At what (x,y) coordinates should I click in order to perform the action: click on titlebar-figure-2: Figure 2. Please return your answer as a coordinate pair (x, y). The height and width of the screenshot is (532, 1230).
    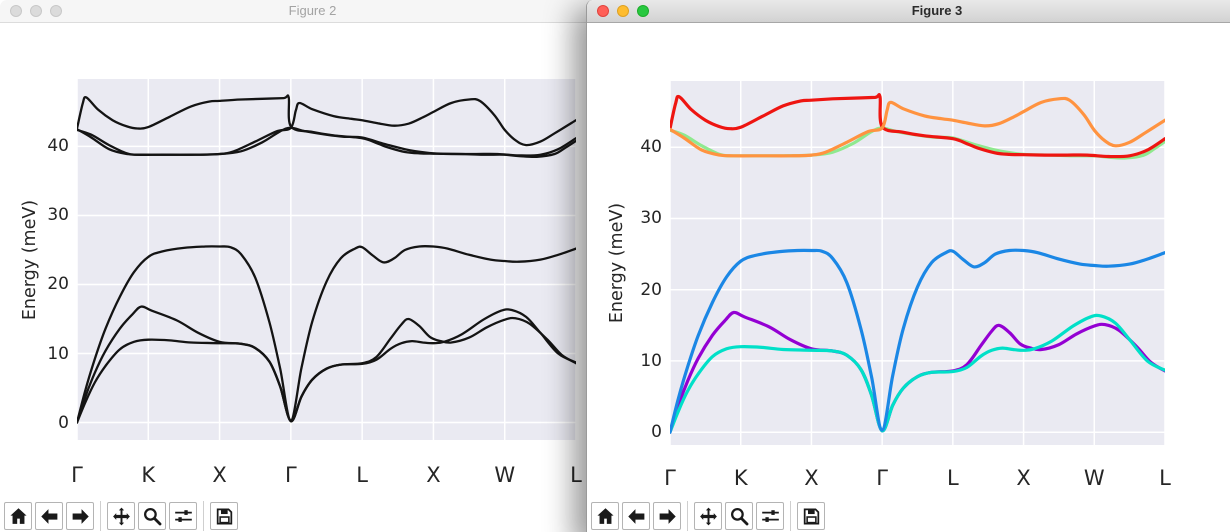
    Looking at the image, I should click on (312, 11).